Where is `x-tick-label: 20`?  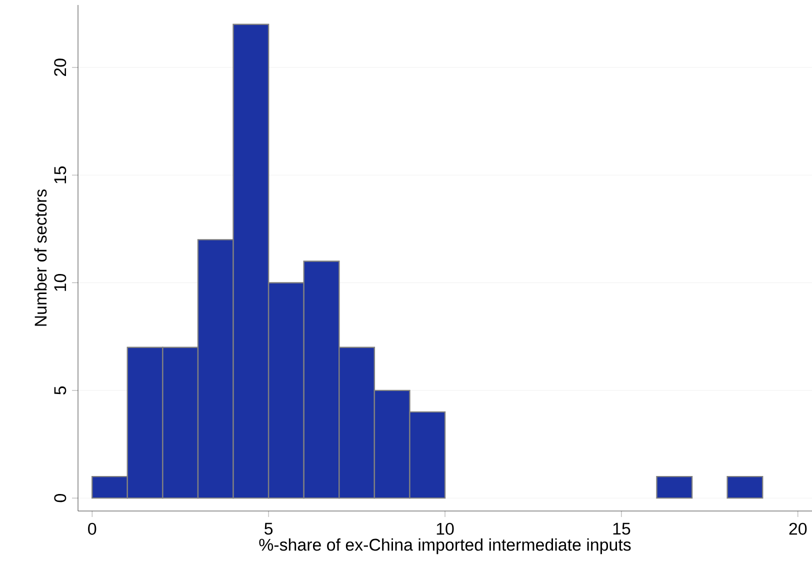 x-tick-label: 20 is located at coordinates (798, 528).